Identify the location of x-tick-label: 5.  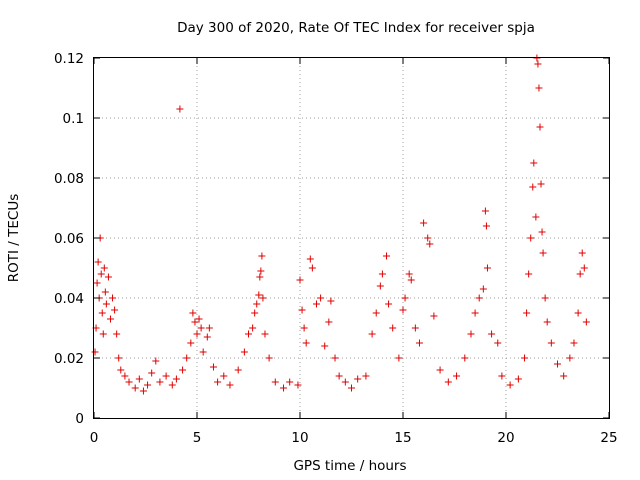
(197, 438).